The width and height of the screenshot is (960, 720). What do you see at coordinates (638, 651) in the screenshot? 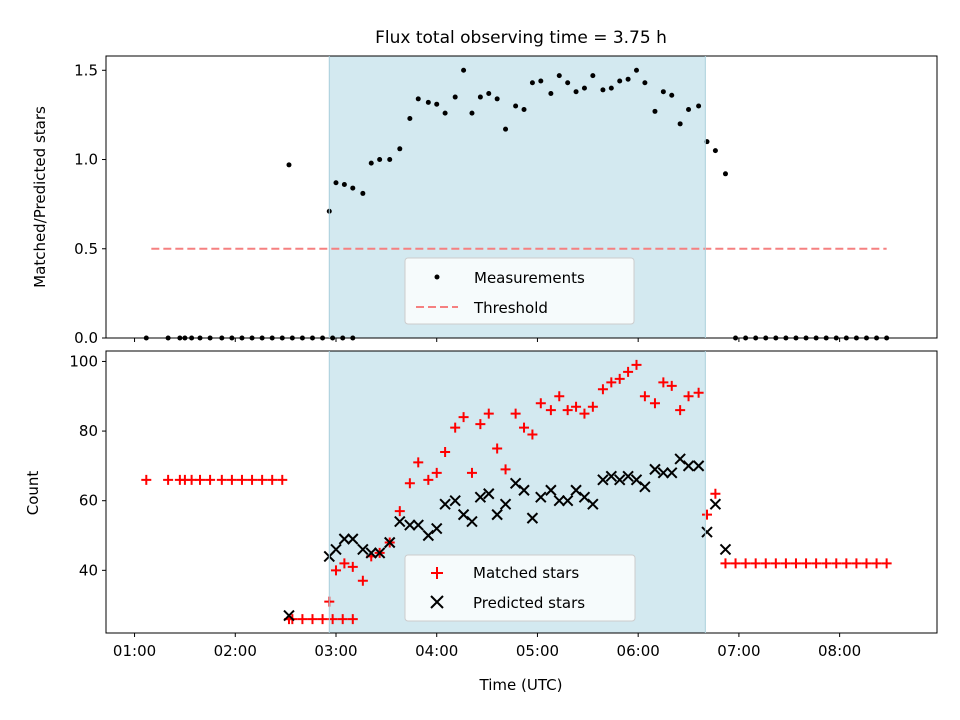
I see `x-tick-label: 06:00` at bounding box center [638, 651].